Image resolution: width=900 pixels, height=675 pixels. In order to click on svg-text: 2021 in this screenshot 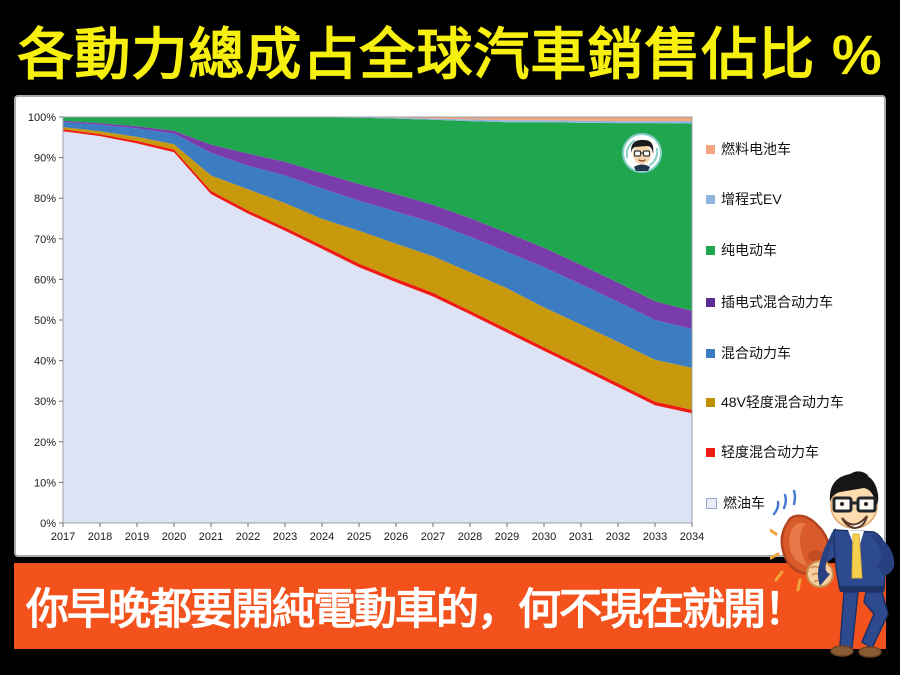, I will do `click(211, 537)`.